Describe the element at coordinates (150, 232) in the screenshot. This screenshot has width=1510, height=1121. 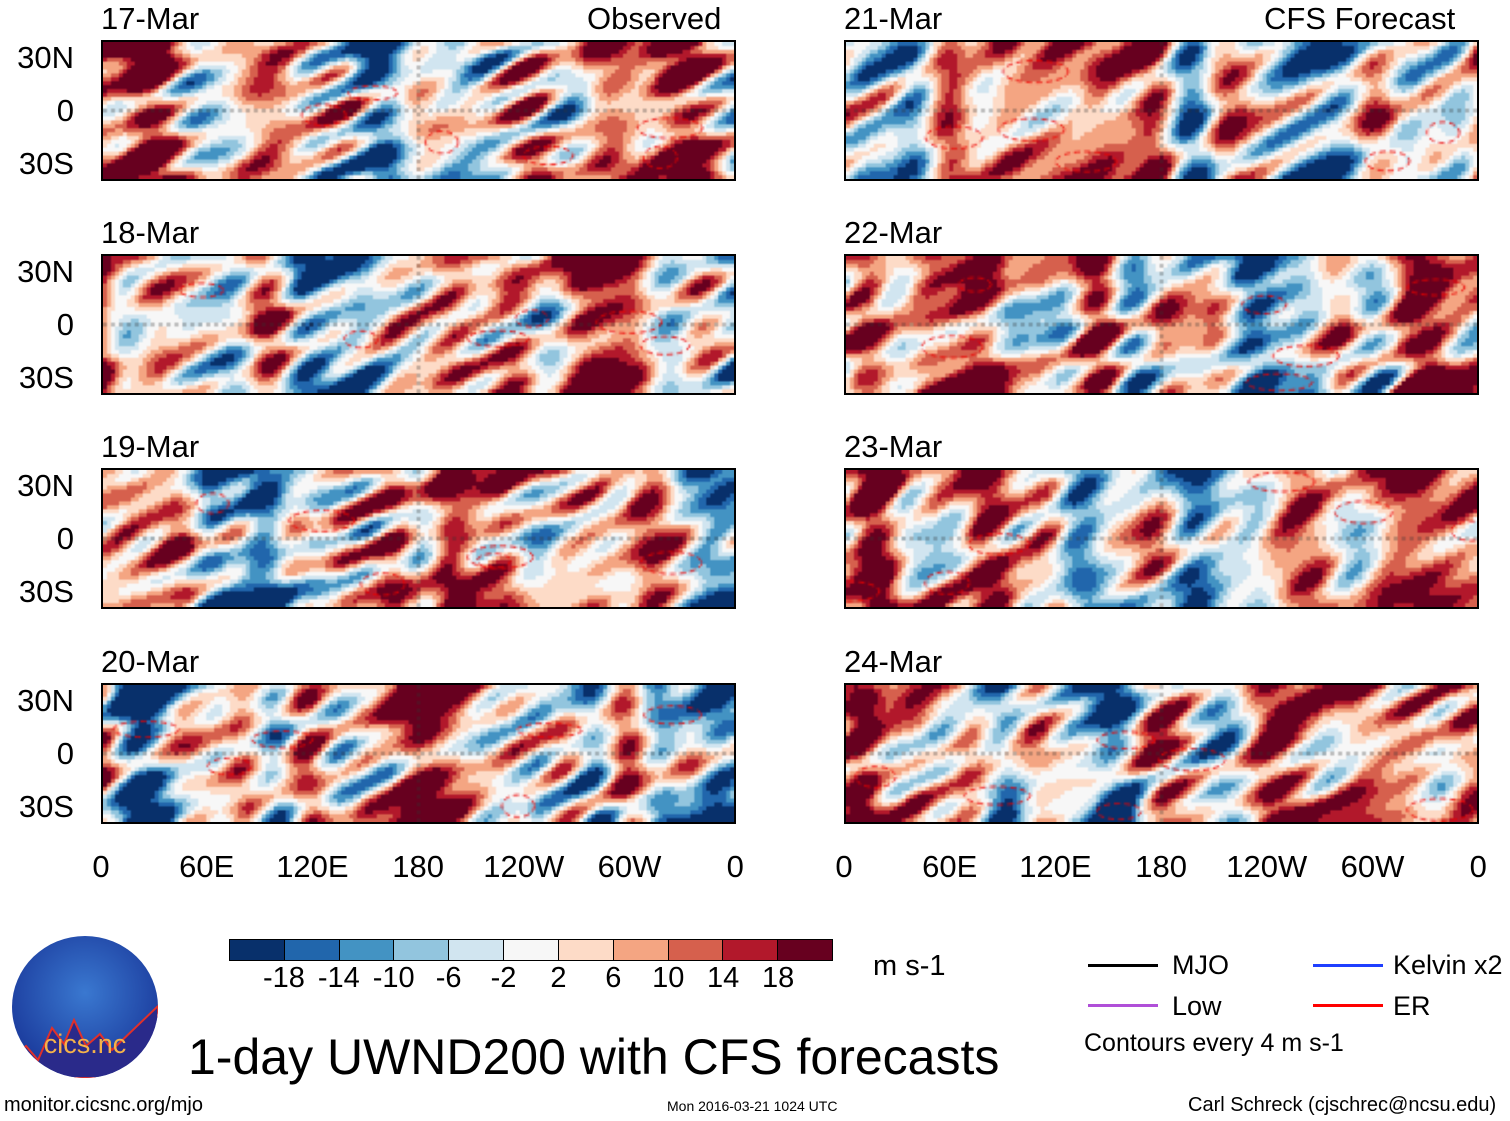
I see `panel-date: 18-Mar` at that location.